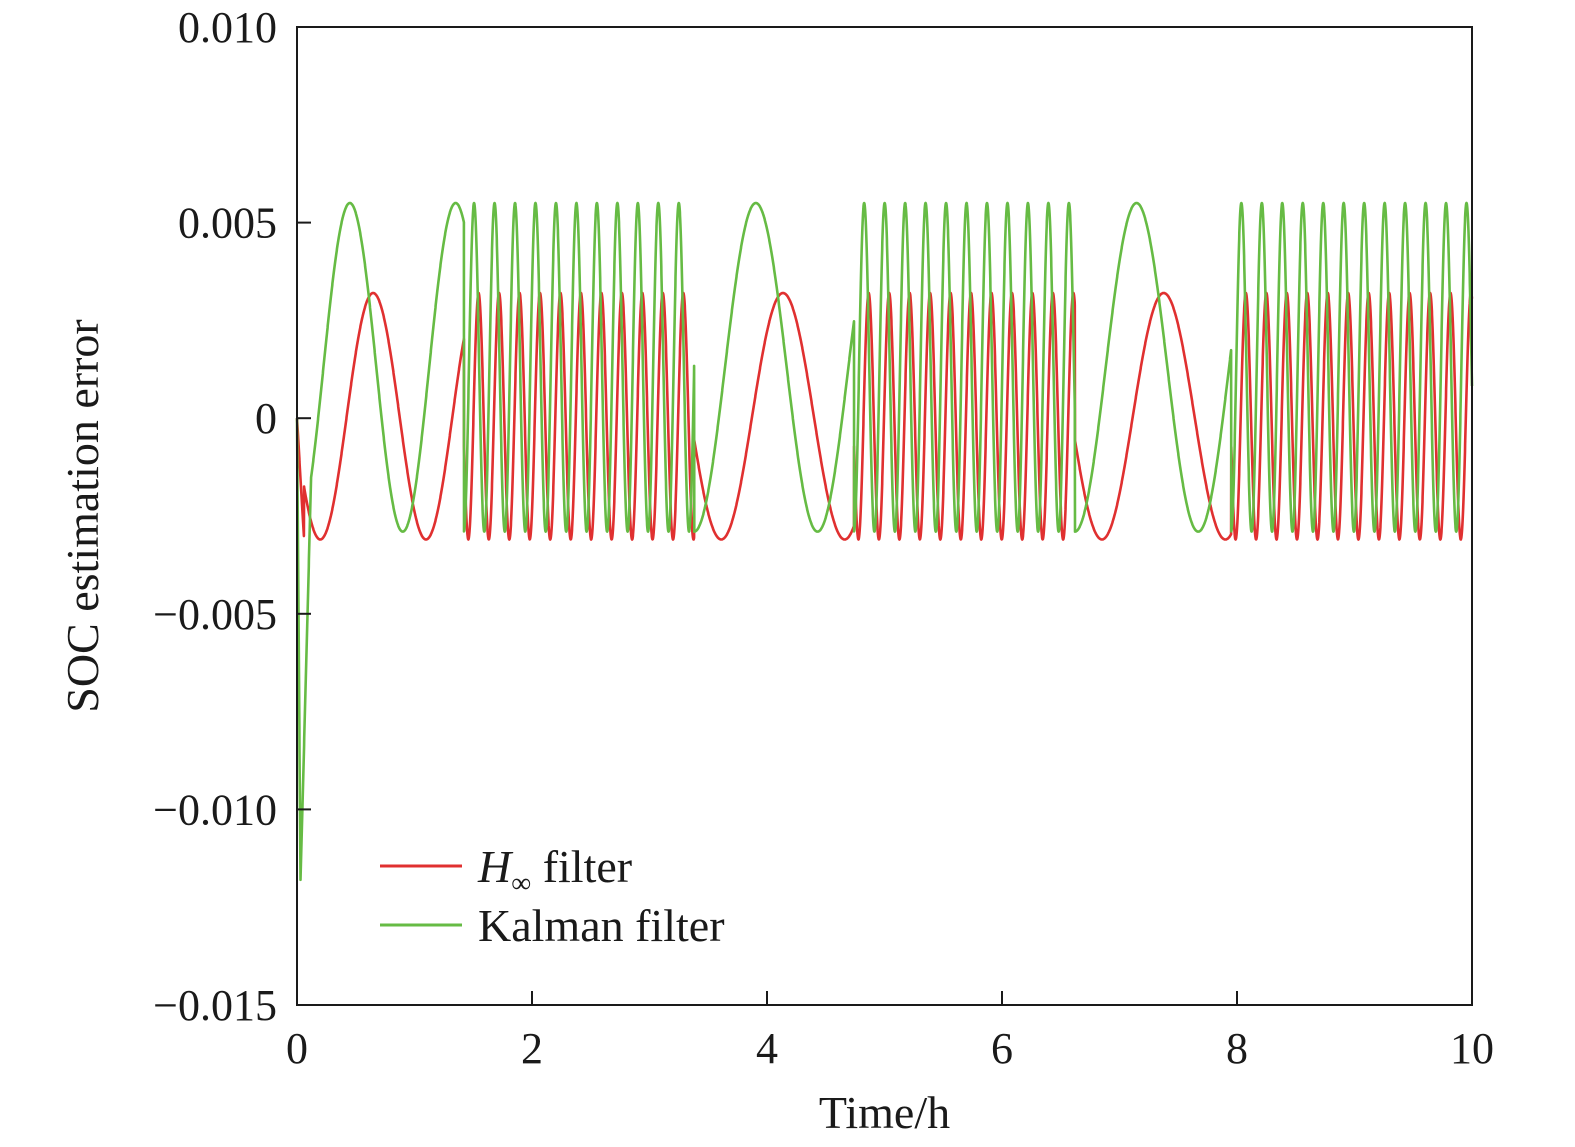 Image resolution: width=1575 pixels, height=1147 pixels. I want to click on x-tick-label: 6, so click(1002, 1048).